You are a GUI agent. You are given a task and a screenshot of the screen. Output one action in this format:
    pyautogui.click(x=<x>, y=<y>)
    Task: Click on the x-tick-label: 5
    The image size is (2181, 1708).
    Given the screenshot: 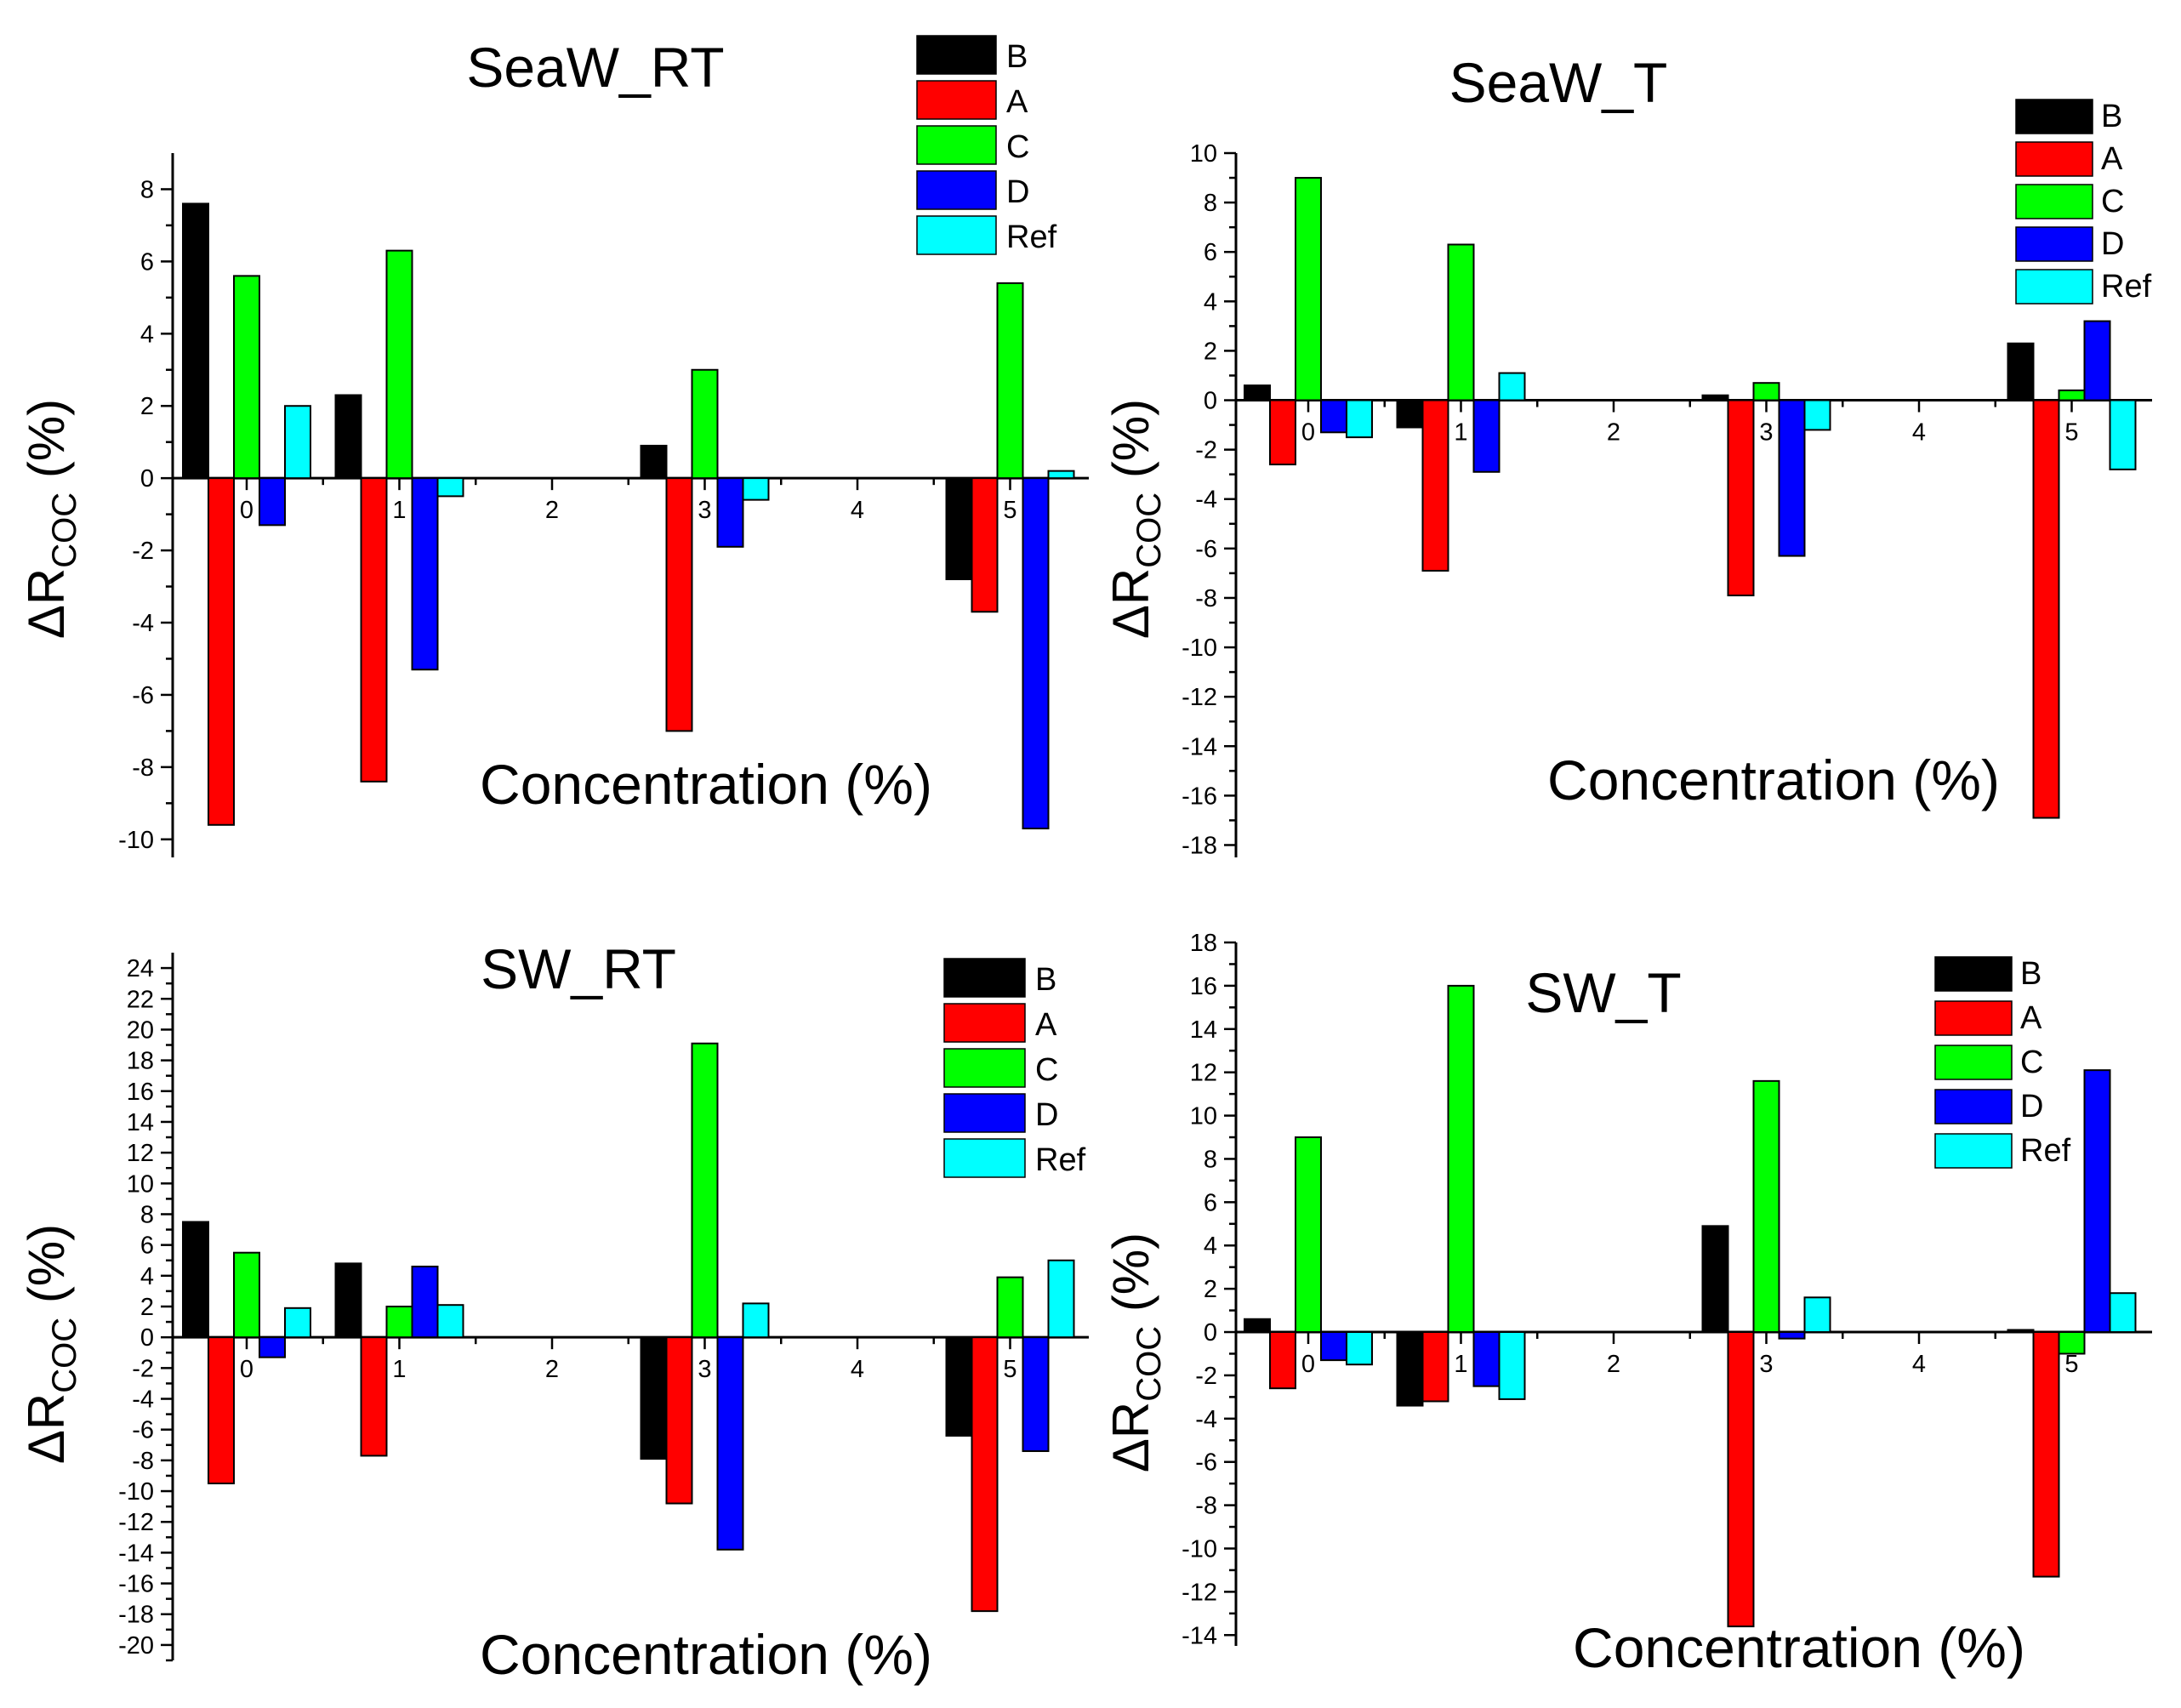 What is the action you would take?
    pyautogui.click(x=1009, y=1369)
    